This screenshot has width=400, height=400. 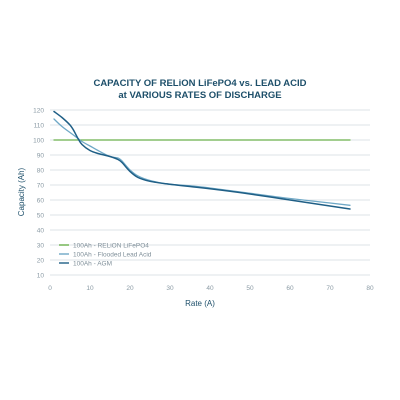 What do you see at coordinates (112, 254) in the screenshot?
I see `legend-label: 100Ah - Flooded Lead Acid` at bounding box center [112, 254].